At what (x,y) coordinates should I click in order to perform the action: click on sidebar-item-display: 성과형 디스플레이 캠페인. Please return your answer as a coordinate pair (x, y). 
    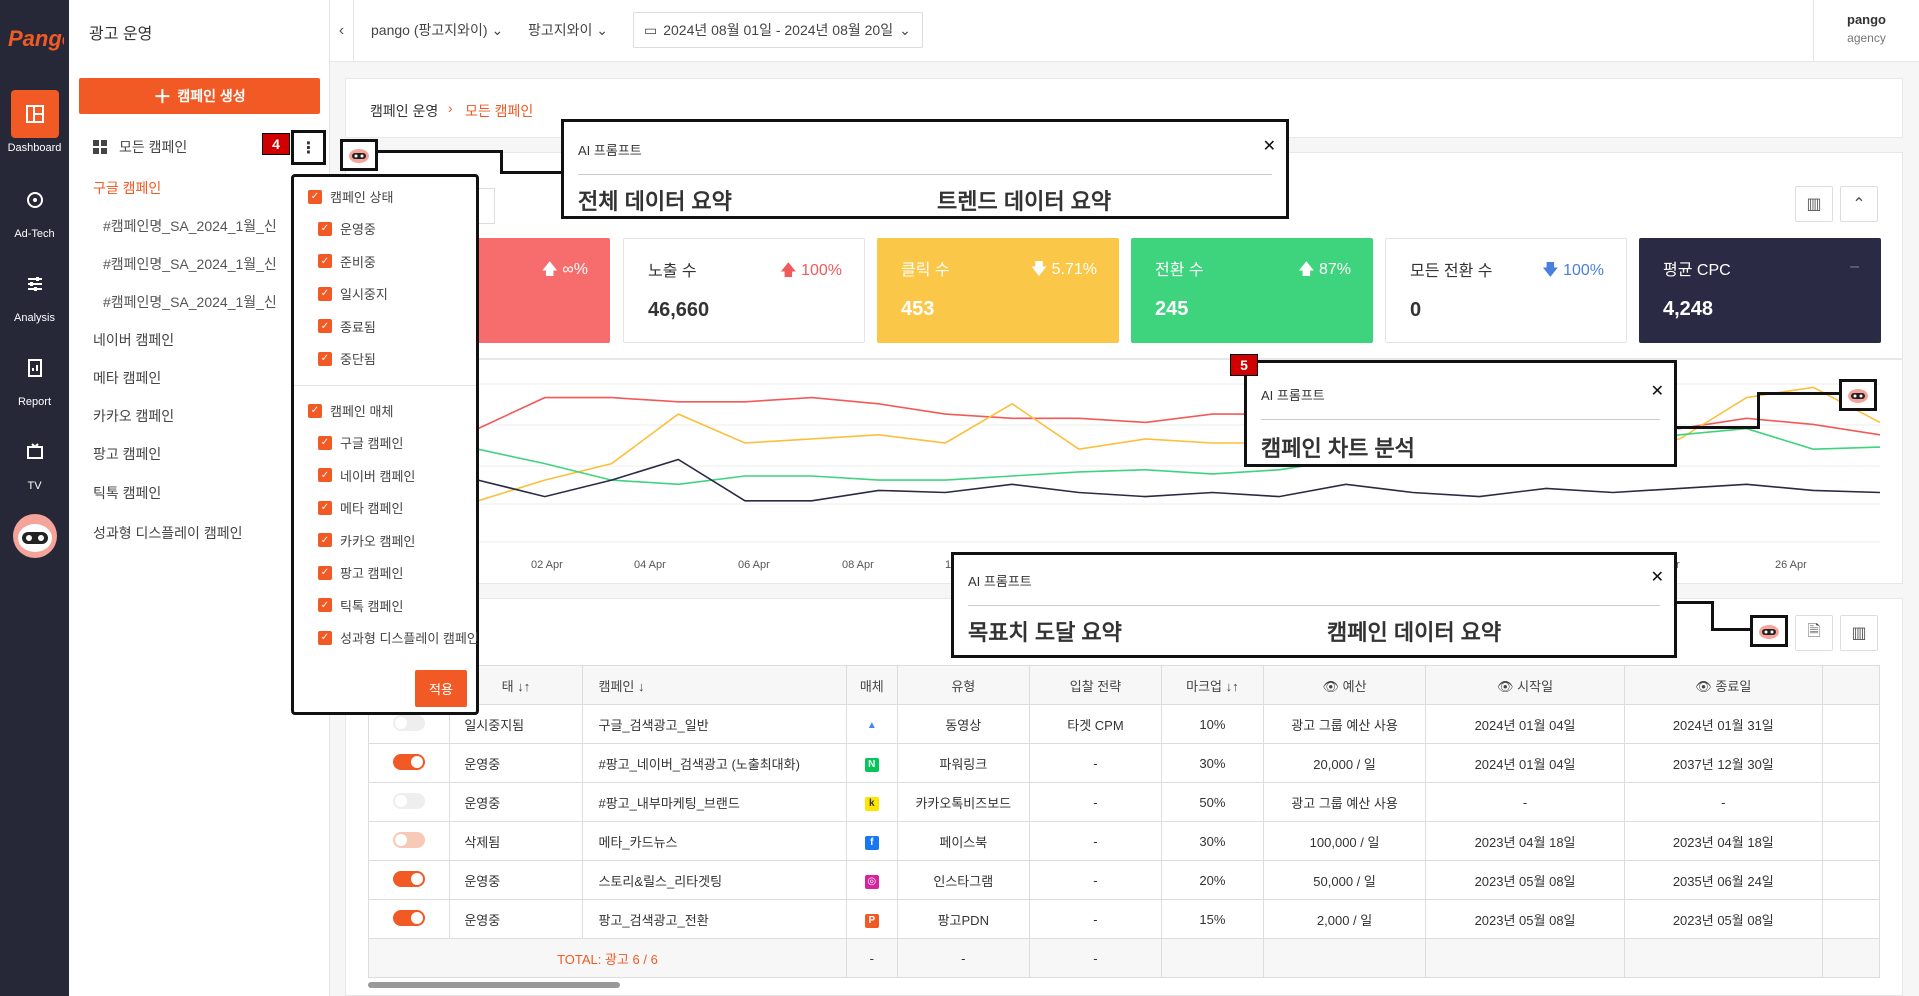
    Looking at the image, I should click on (168, 533).